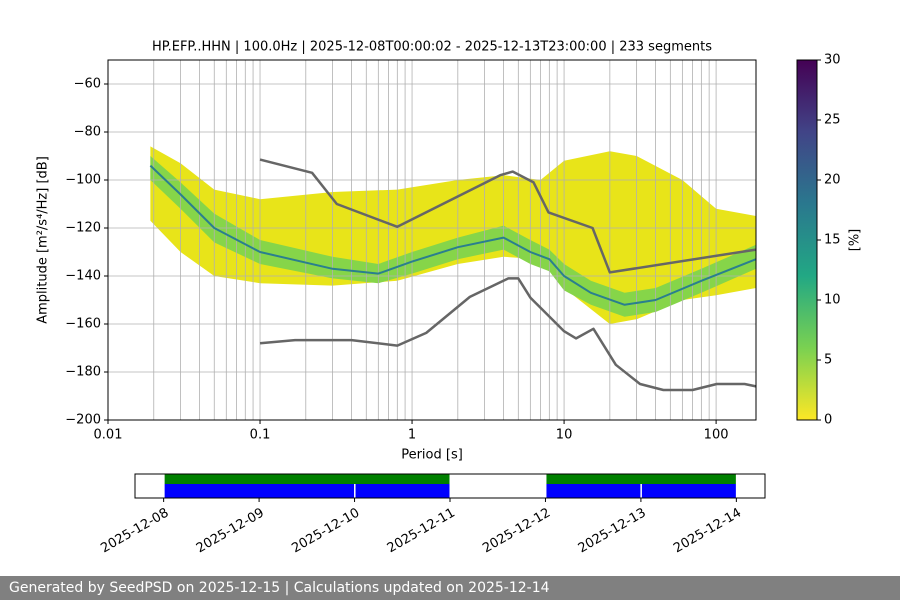  I want to click on y-tick-label: −60, so click(87, 84).